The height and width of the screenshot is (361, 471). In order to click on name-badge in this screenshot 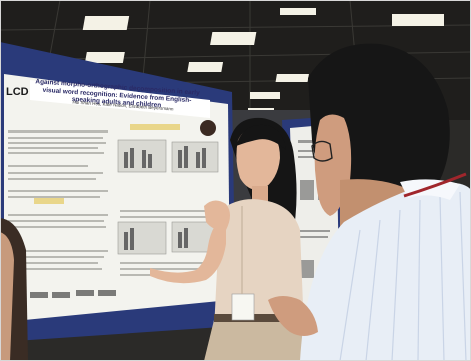, I will do `click(243, 307)`.